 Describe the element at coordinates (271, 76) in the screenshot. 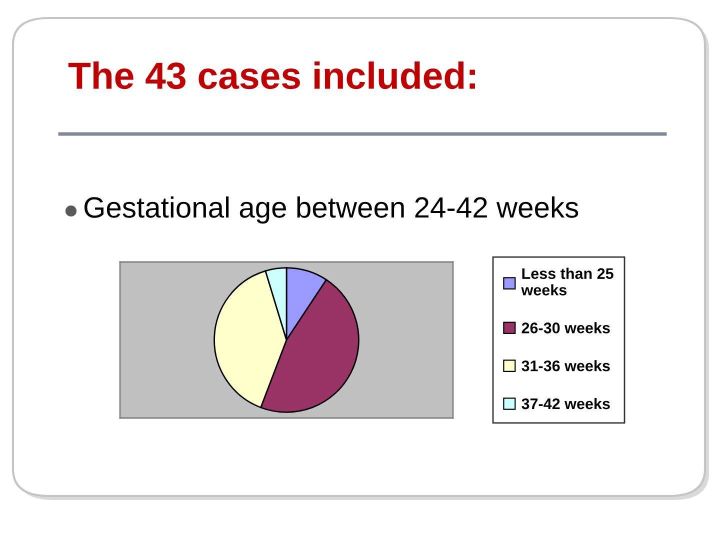

I see `chart-title: The 43 cases included:` at that location.